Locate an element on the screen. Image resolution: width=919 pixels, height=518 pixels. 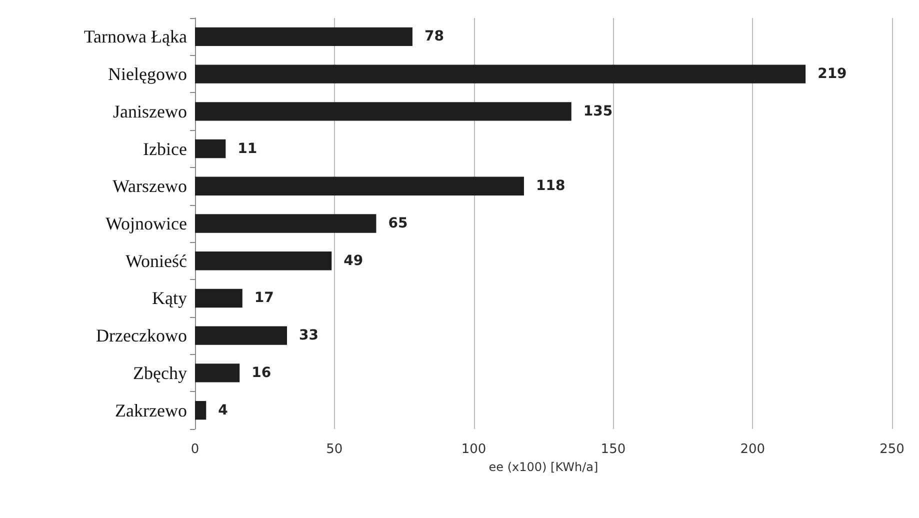
y-tick-label: Warszewo is located at coordinates (149, 186).